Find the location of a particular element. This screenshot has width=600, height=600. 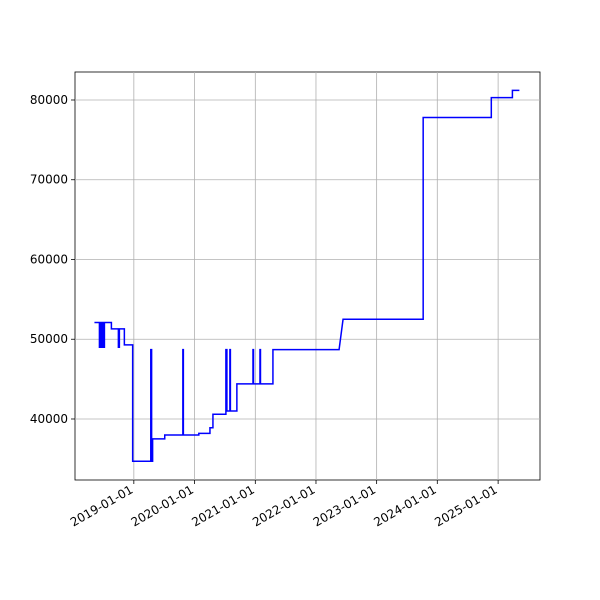

y-tick-label: 40000 is located at coordinates (49, 419).